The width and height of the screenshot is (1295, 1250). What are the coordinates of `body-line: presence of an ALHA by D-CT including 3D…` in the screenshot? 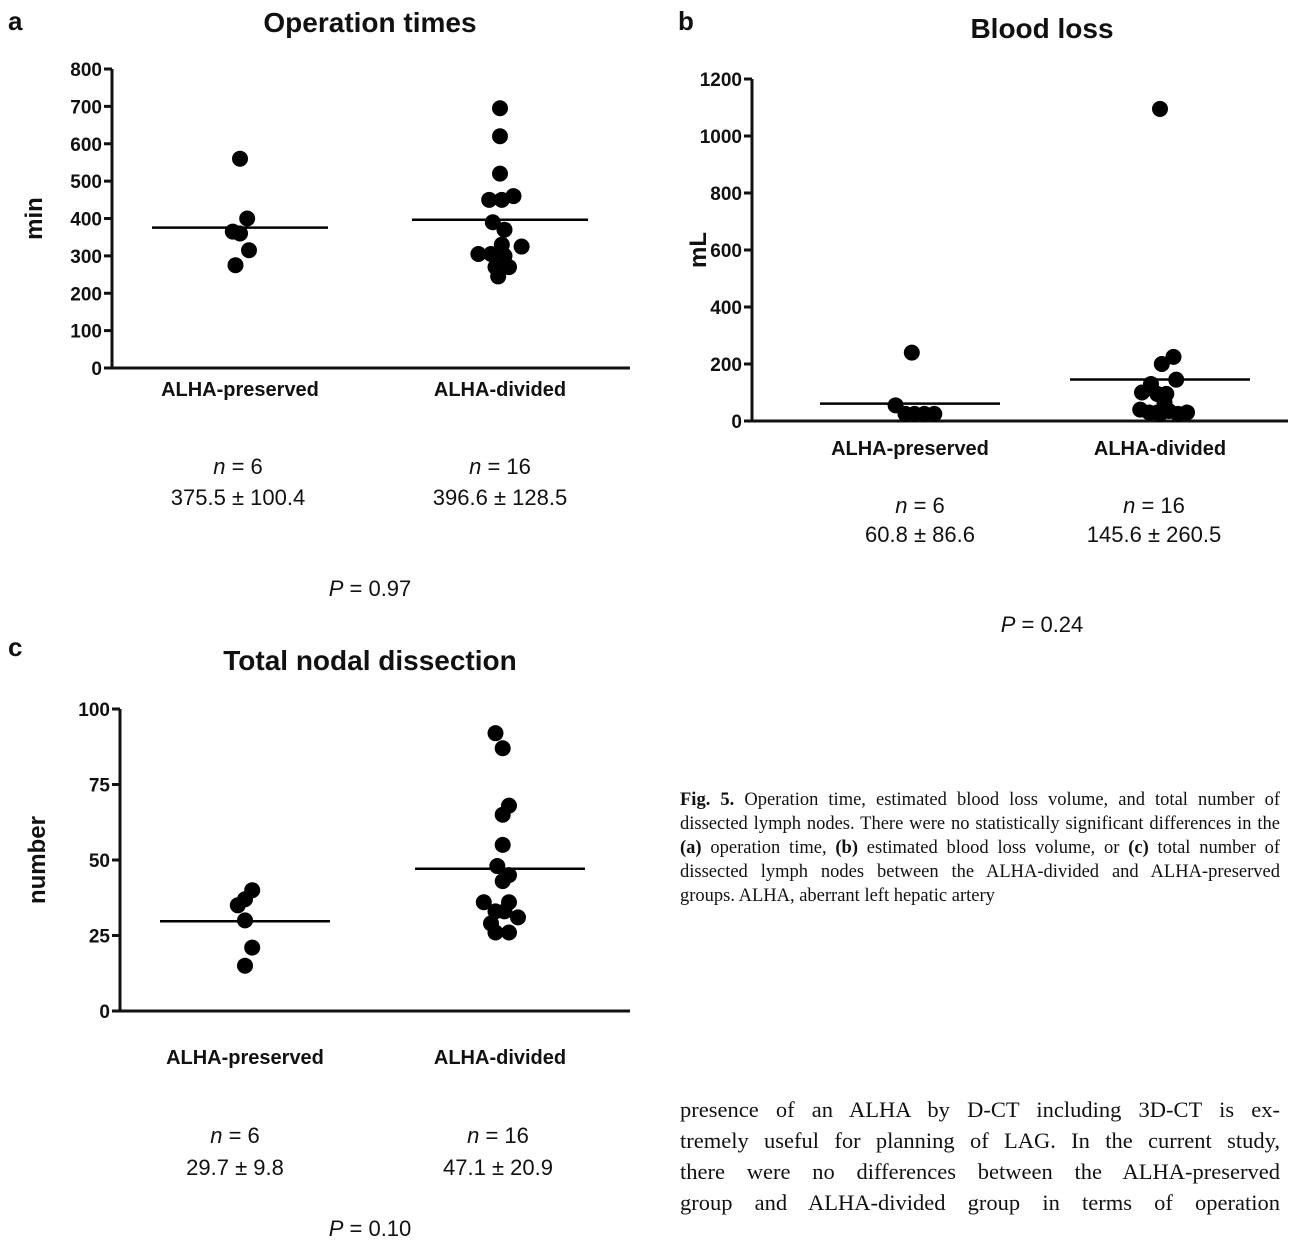 It's located at (980, 1109).